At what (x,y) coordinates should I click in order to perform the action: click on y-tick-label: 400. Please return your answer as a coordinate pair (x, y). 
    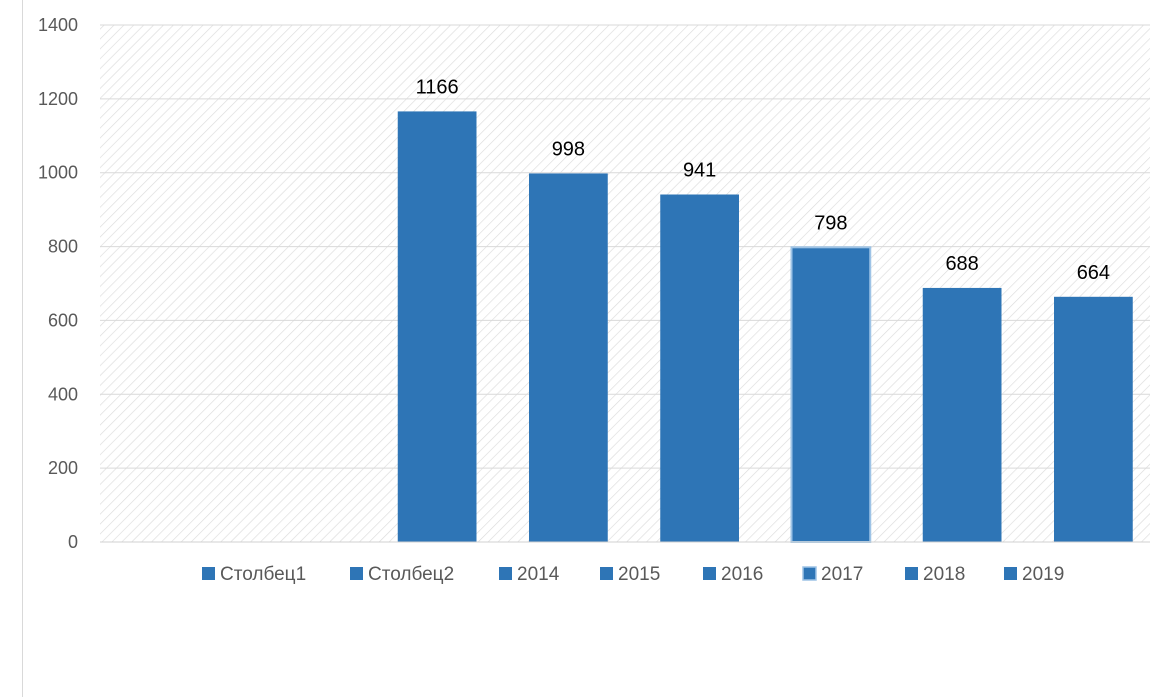
    Looking at the image, I should click on (63, 394).